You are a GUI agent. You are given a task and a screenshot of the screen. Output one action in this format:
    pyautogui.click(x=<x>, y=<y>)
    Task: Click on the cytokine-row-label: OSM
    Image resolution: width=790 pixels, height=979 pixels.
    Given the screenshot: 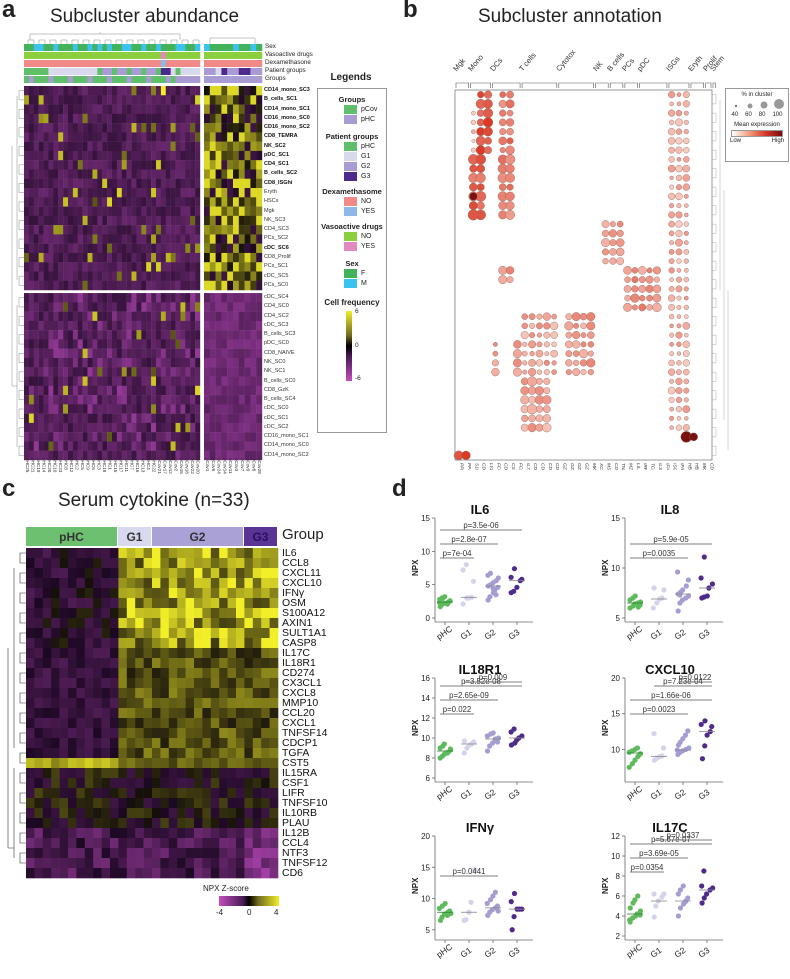 What is the action you would take?
    pyautogui.click(x=294, y=603)
    